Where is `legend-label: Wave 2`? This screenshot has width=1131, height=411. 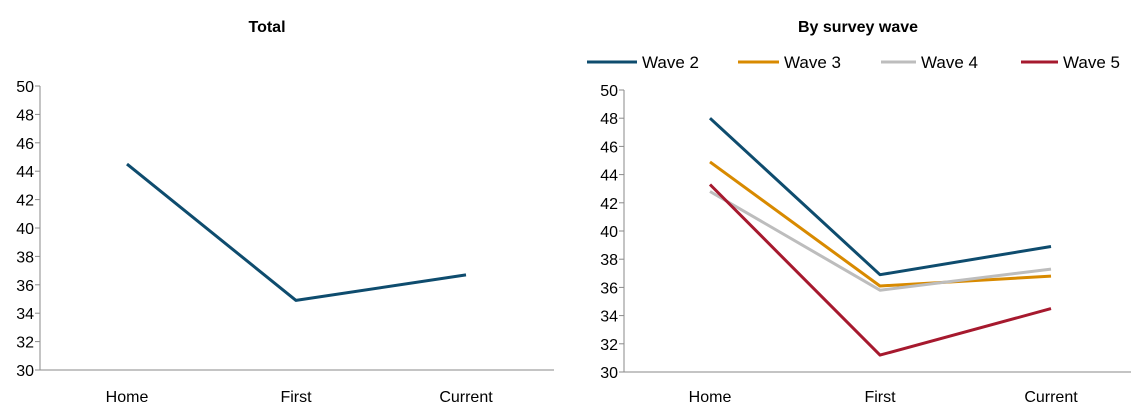
legend-label: Wave 2 is located at coordinates (670, 62).